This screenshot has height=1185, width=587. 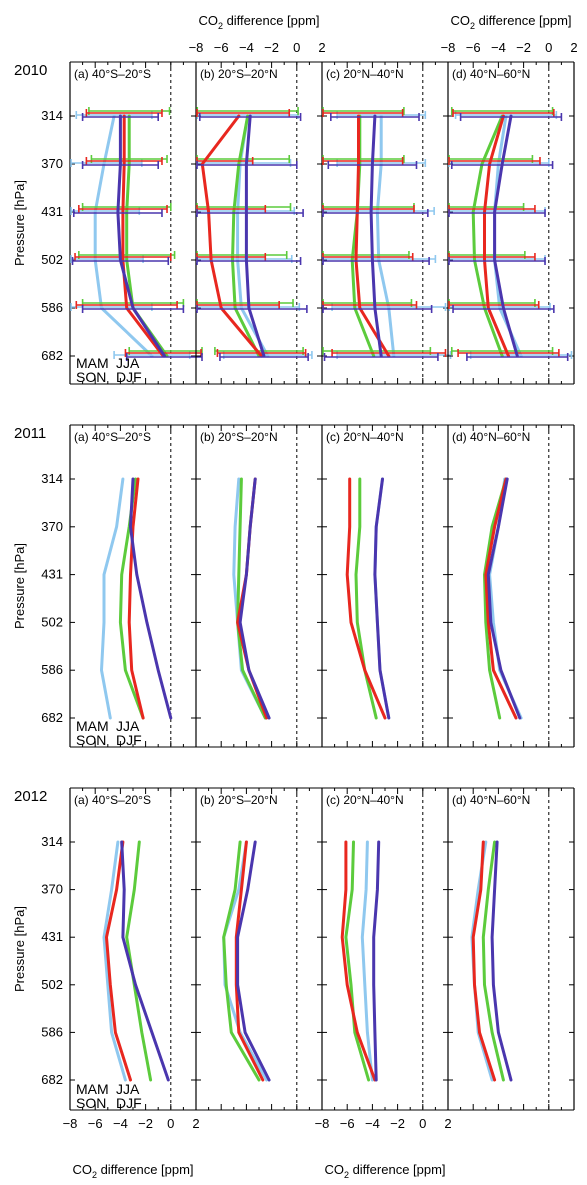 I want to click on panel-2010-0: (a) 40°S–20°S, so click(x=136, y=223).